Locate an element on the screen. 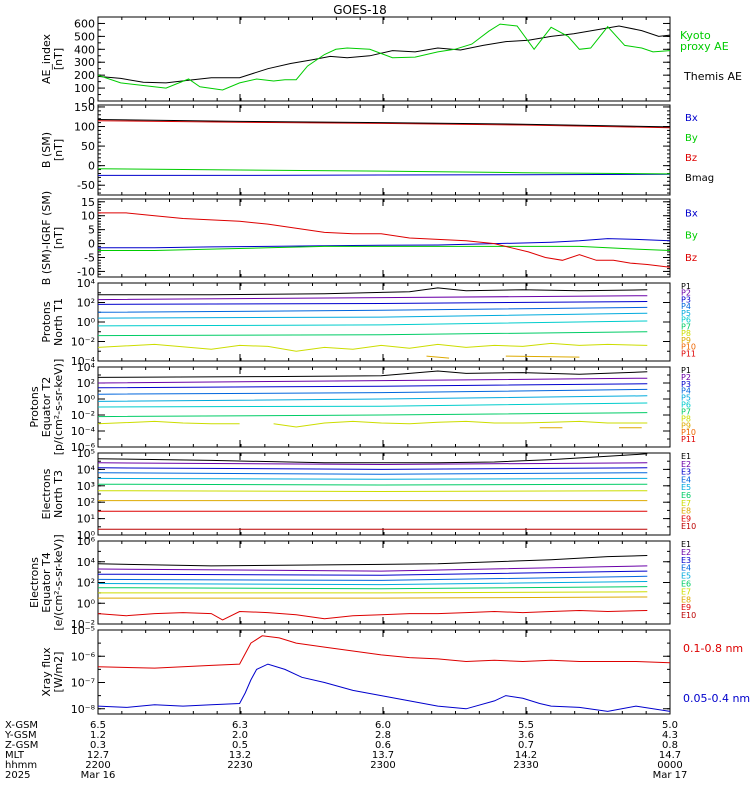  legend-entry: E2 is located at coordinates (686, 552).